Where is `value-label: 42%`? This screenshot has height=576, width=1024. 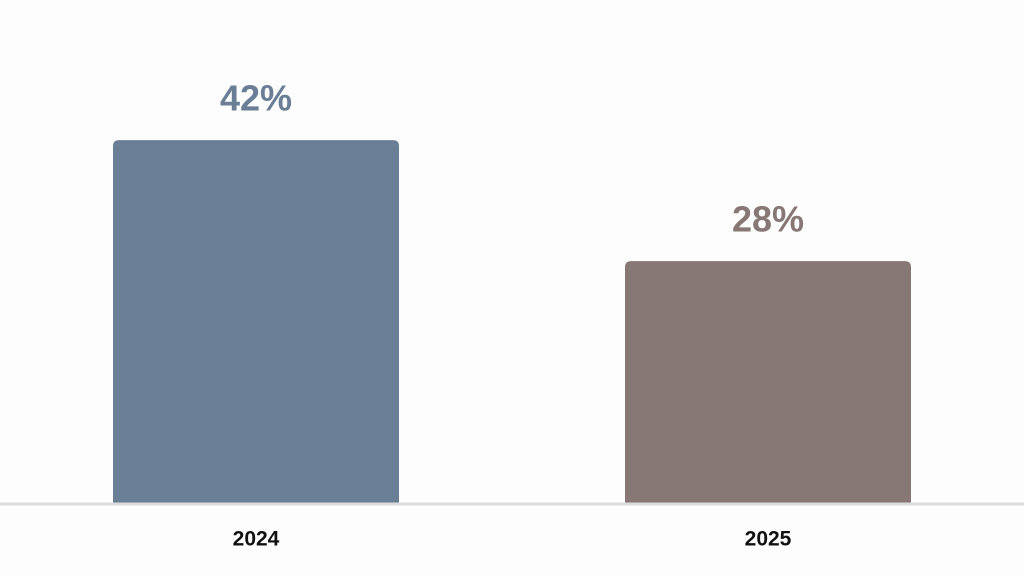
value-label: 42% is located at coordinates (256, 98).